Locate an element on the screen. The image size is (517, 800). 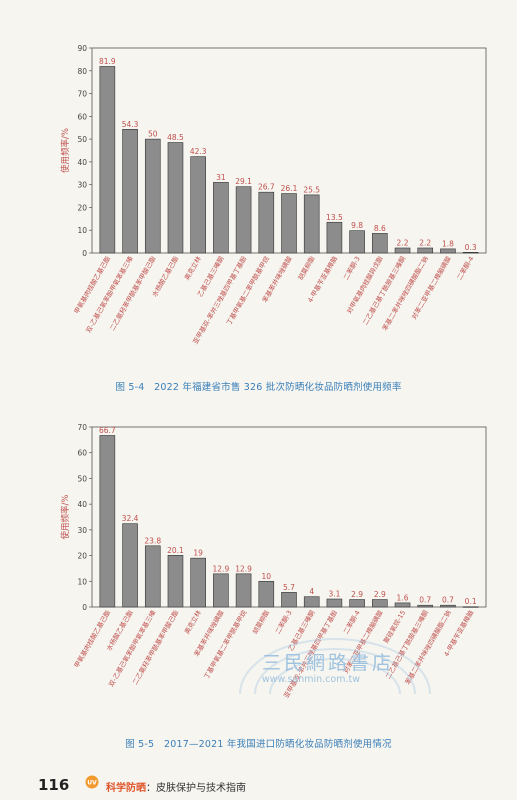
chart2-y-tick-label: 70 is located at coordinates (82, 427).